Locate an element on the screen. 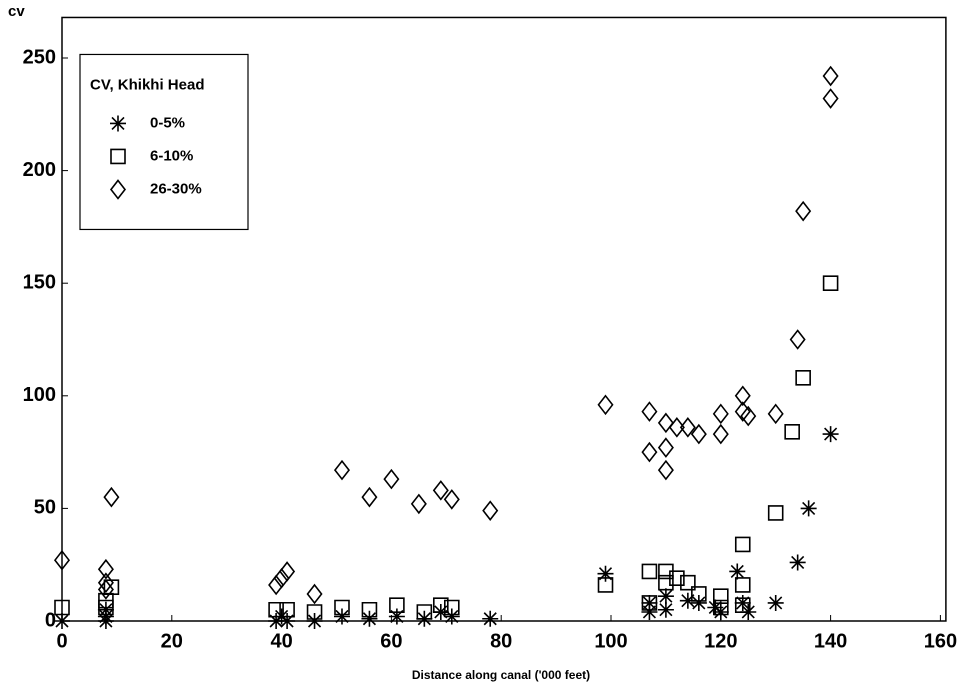  x-tick-label: 120 is located at coordinates (720, 641).